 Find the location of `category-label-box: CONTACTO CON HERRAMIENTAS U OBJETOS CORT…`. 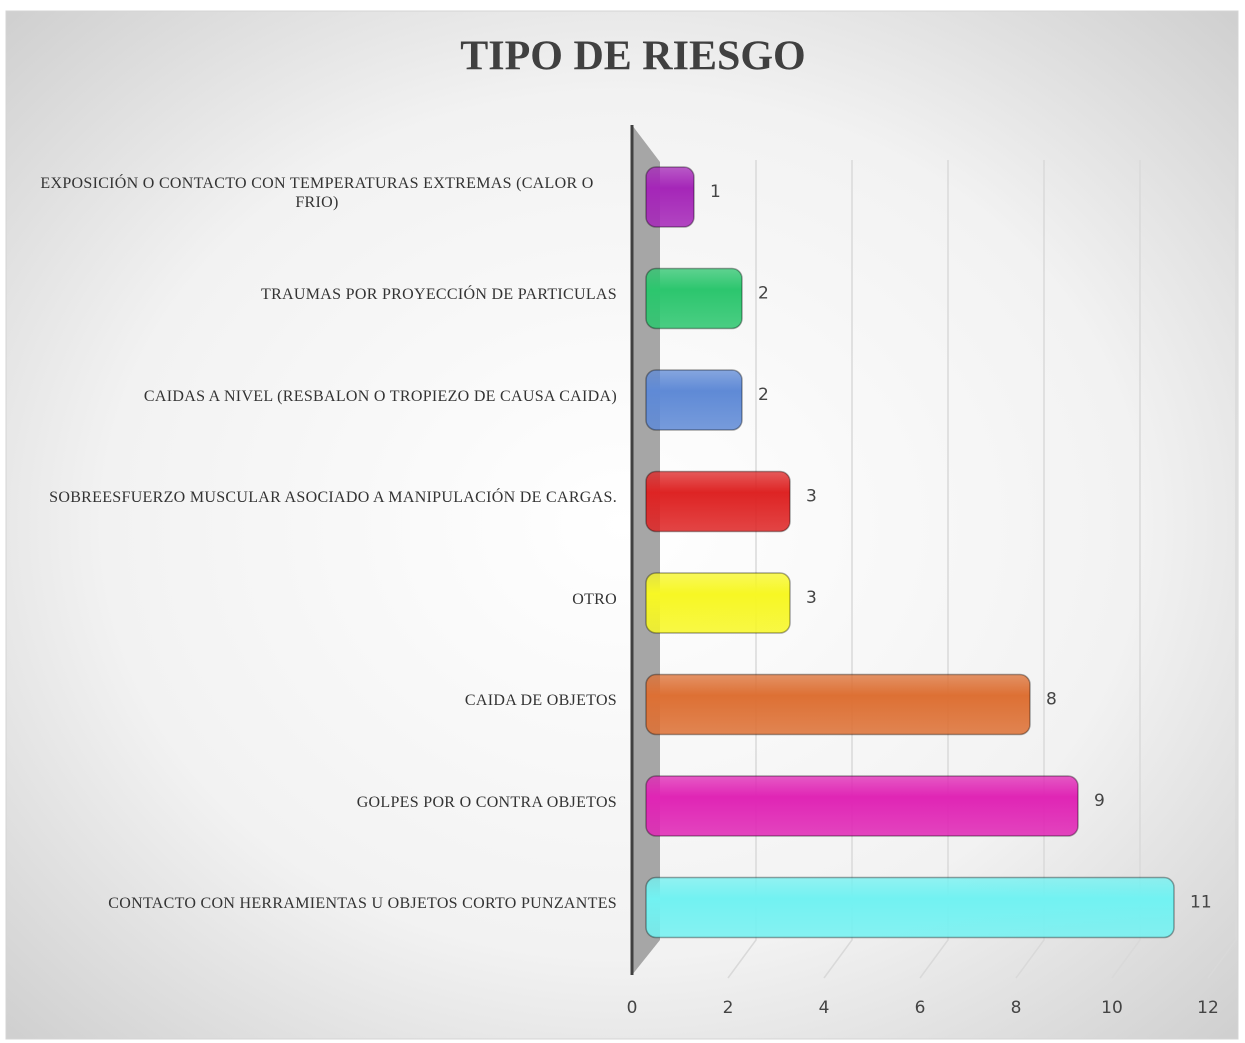

category-label-box: CONTACTO CON HERRAMIENTAS U OBJETOS CORT… is located at coordinates (317, 904).